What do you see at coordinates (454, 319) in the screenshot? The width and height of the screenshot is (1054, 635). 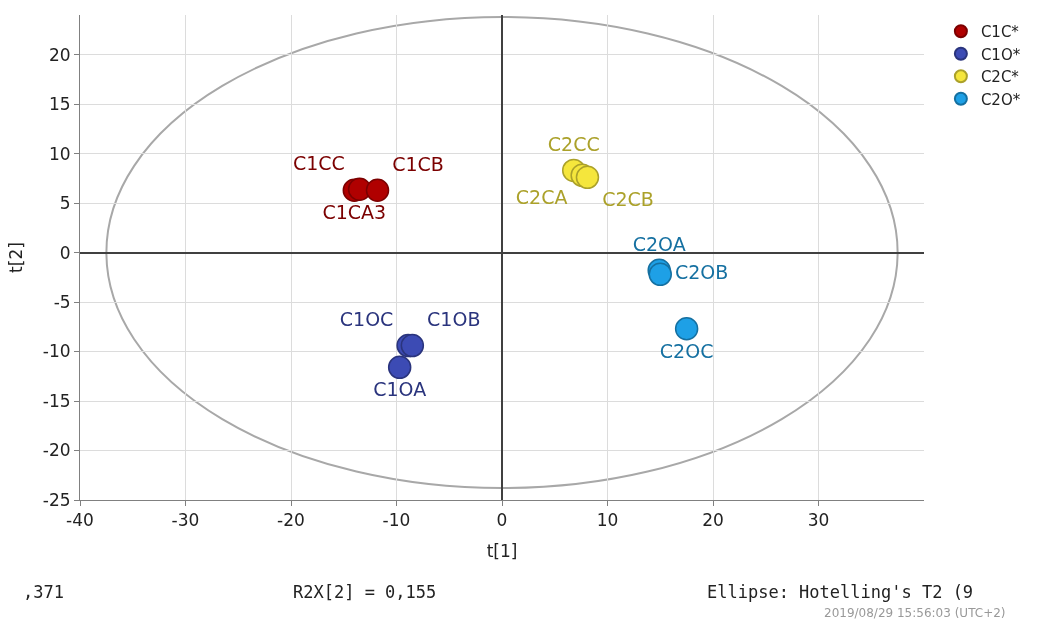 I see `data-label: C1OB` at bounding box center [454, 319].